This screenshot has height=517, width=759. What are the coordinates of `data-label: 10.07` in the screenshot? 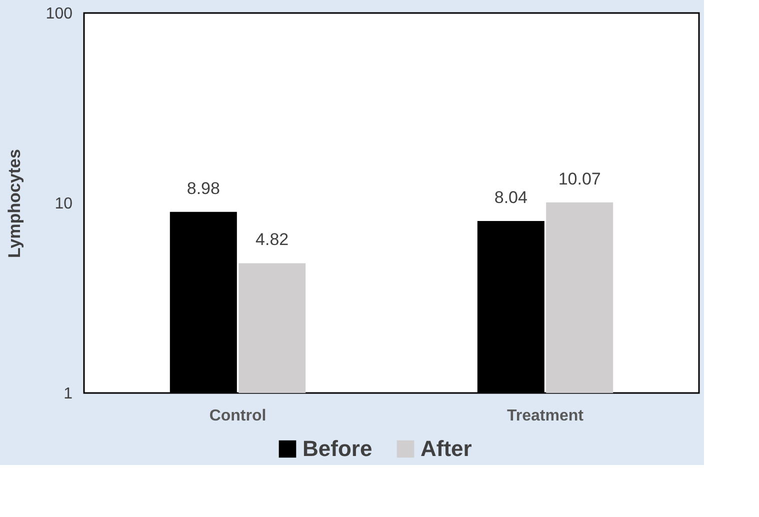 It's located at (579, 178).